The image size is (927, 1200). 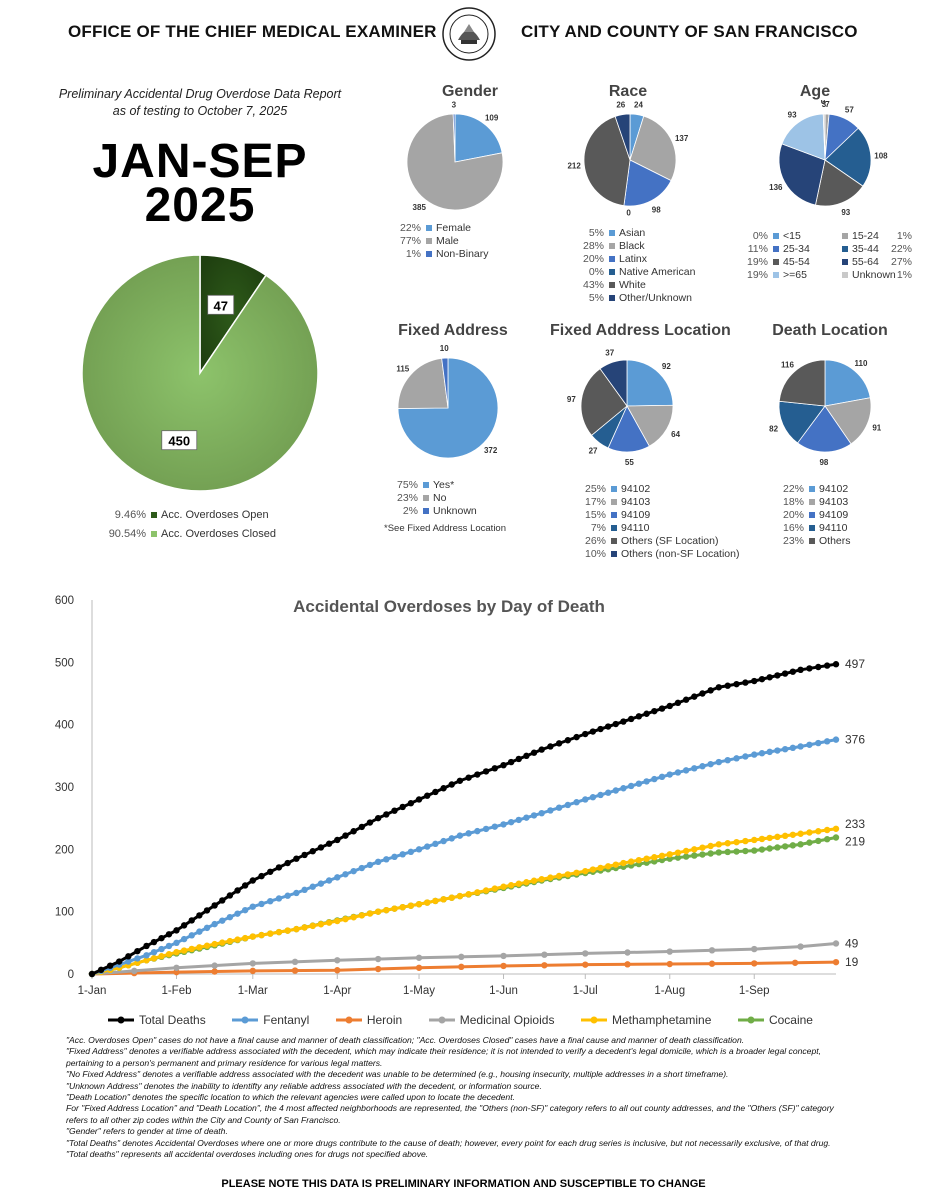 What do you see at coordinates (426, 497) in the screenshot?
I see `fixed-legend-swatch` at bounding box center [426, 497].